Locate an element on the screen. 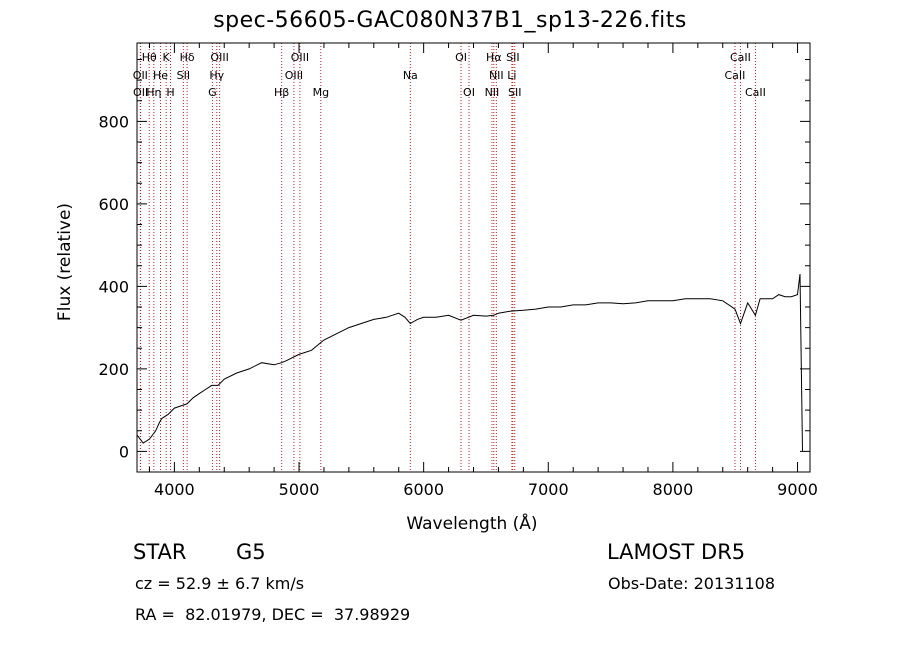 This screenshot has height=649, width=900. line-label-1: OII is located at coordinates (140, 75).